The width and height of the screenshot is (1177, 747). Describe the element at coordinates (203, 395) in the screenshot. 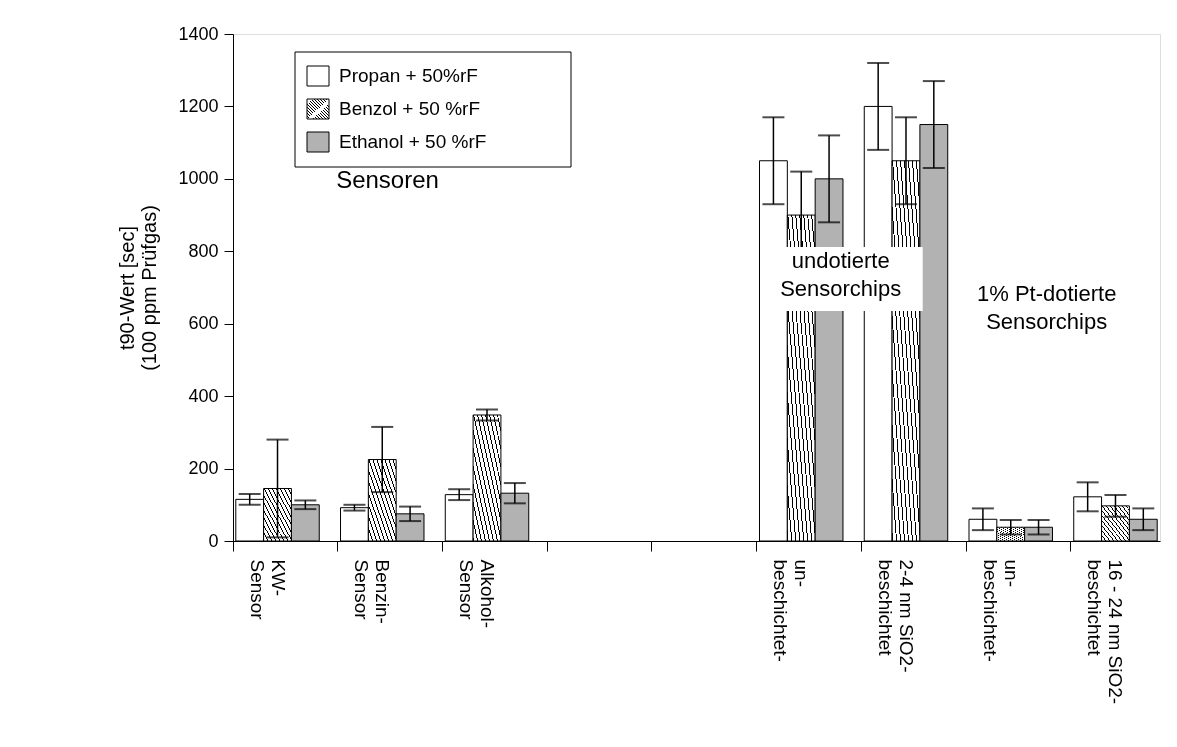

I see `y-tick-label: 400` at that location.